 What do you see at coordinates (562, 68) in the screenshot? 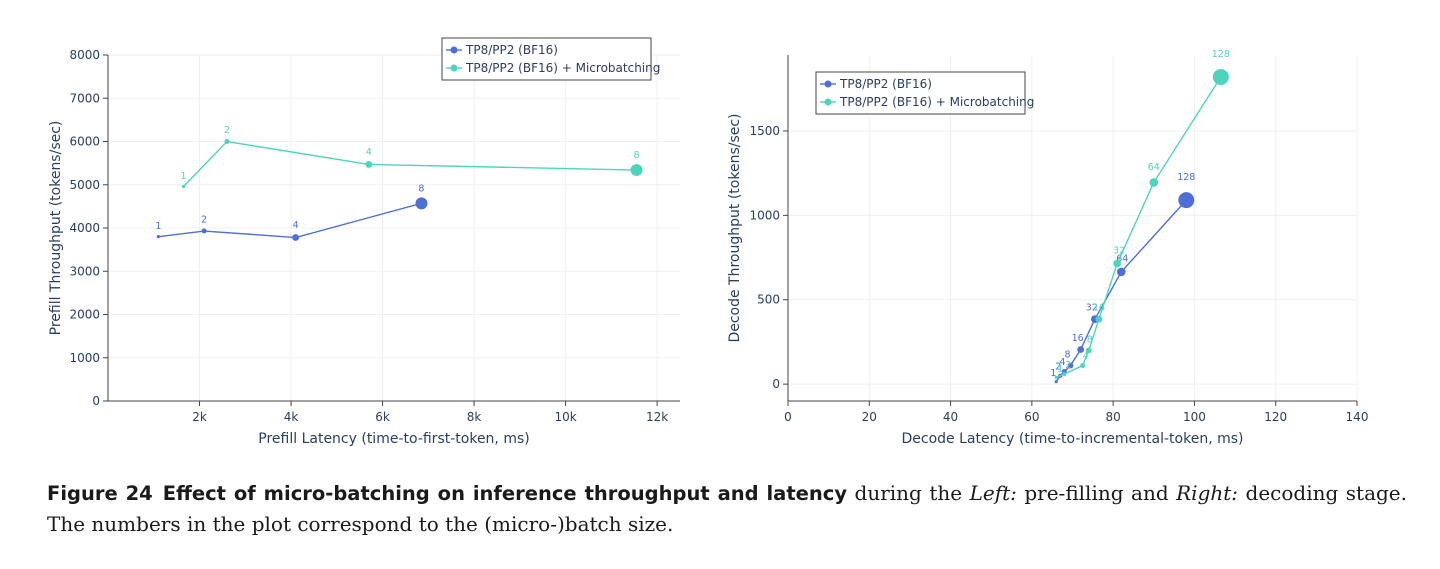
I see `legend-label: TP8/PP2 (BF16) + Microbatching` at bounding box center [562, 68].